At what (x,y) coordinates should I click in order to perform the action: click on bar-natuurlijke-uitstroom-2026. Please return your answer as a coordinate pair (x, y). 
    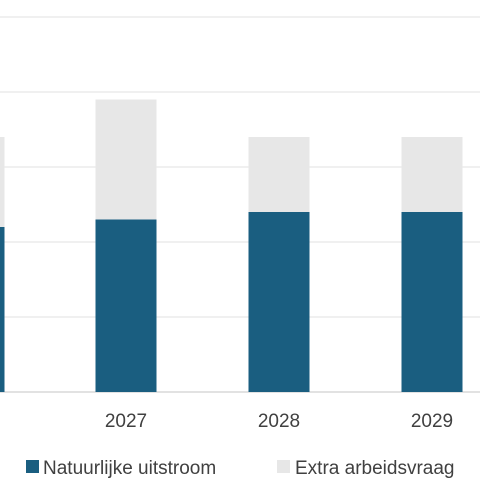
    Looking at the image, I should click on (2, 309).